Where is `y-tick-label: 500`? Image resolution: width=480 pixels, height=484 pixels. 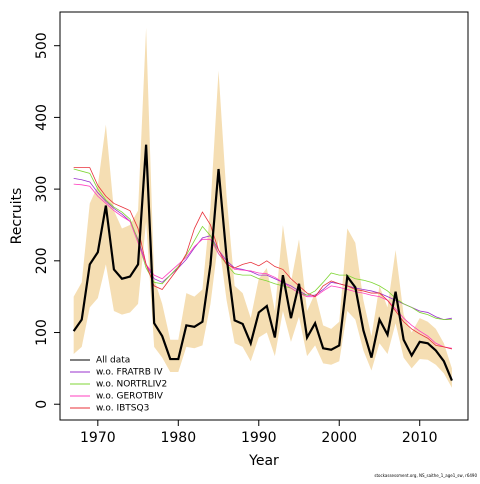 y-tick-label: 500 is located at coordinates (42, 45).